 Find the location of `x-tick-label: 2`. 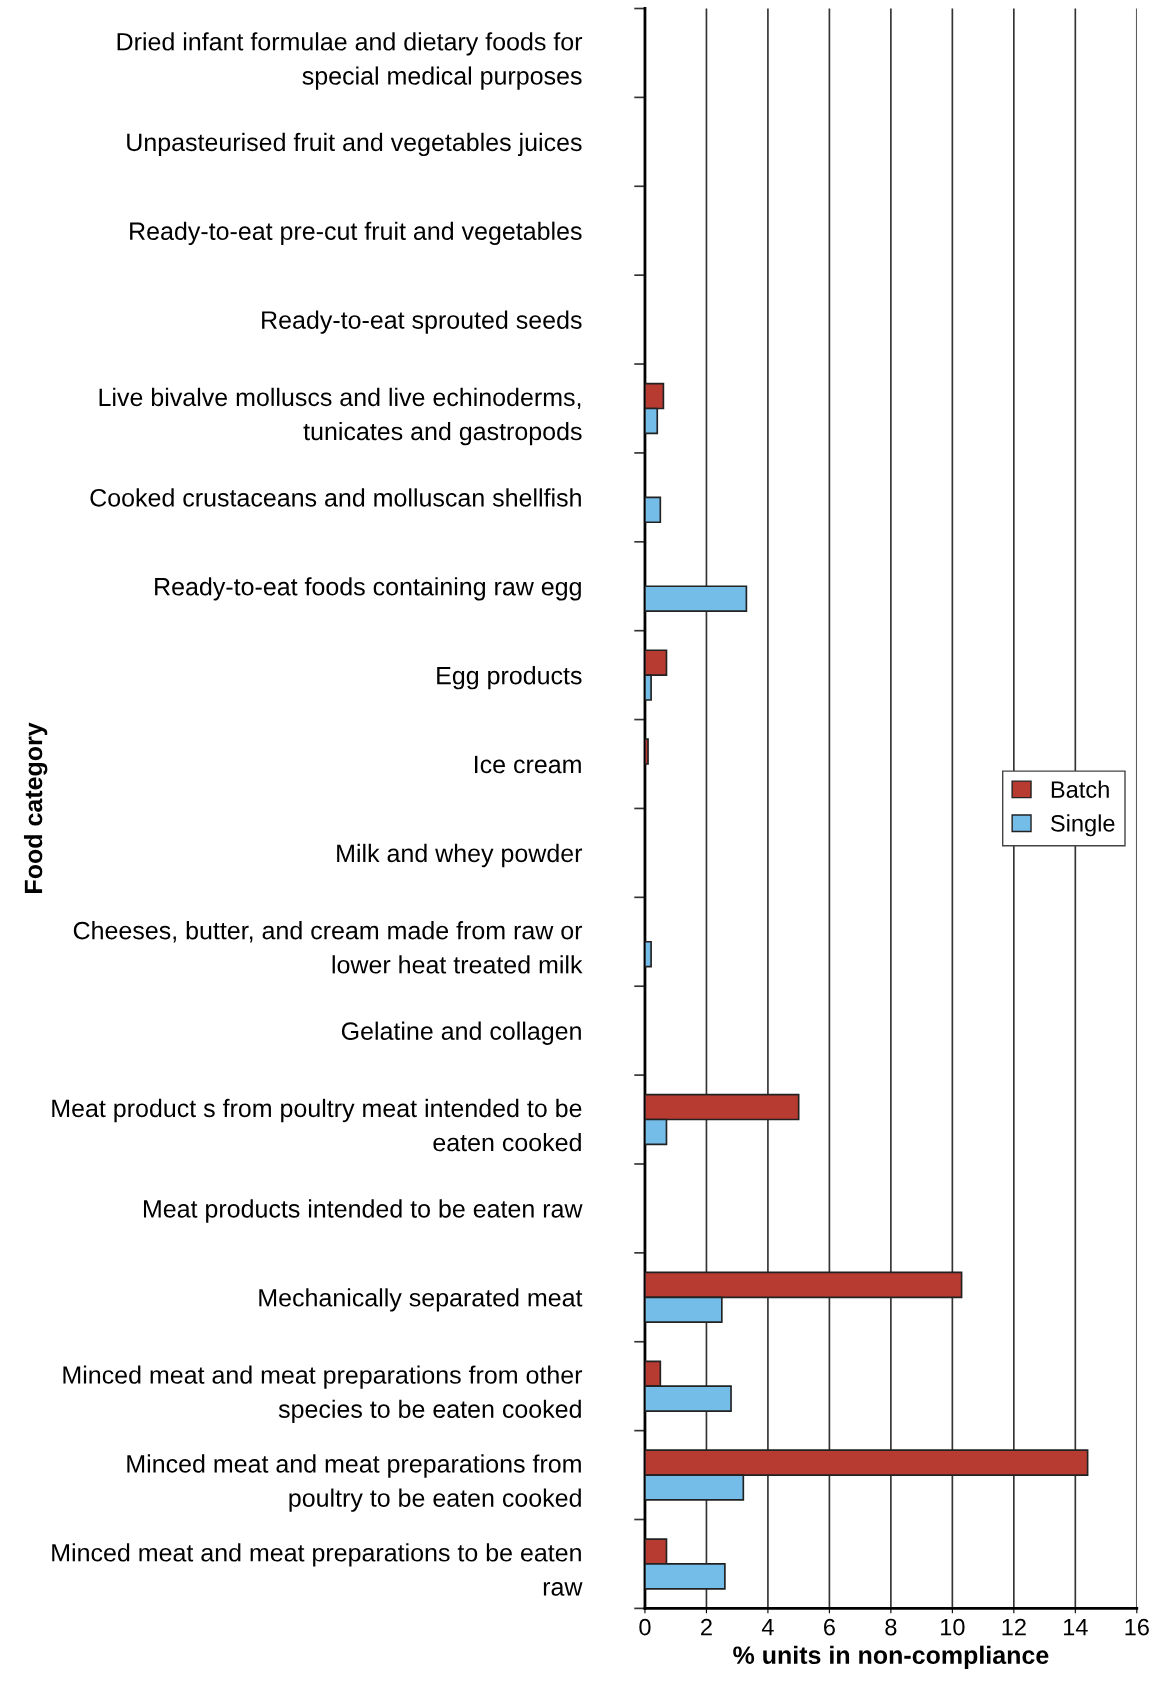

x-tick-label: 2 is located at coordinates (706, 1627).